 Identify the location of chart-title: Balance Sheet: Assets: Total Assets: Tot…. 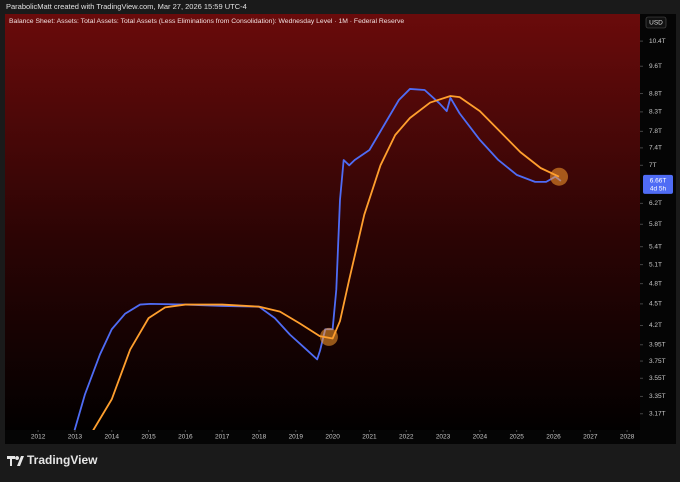
(206, 21).